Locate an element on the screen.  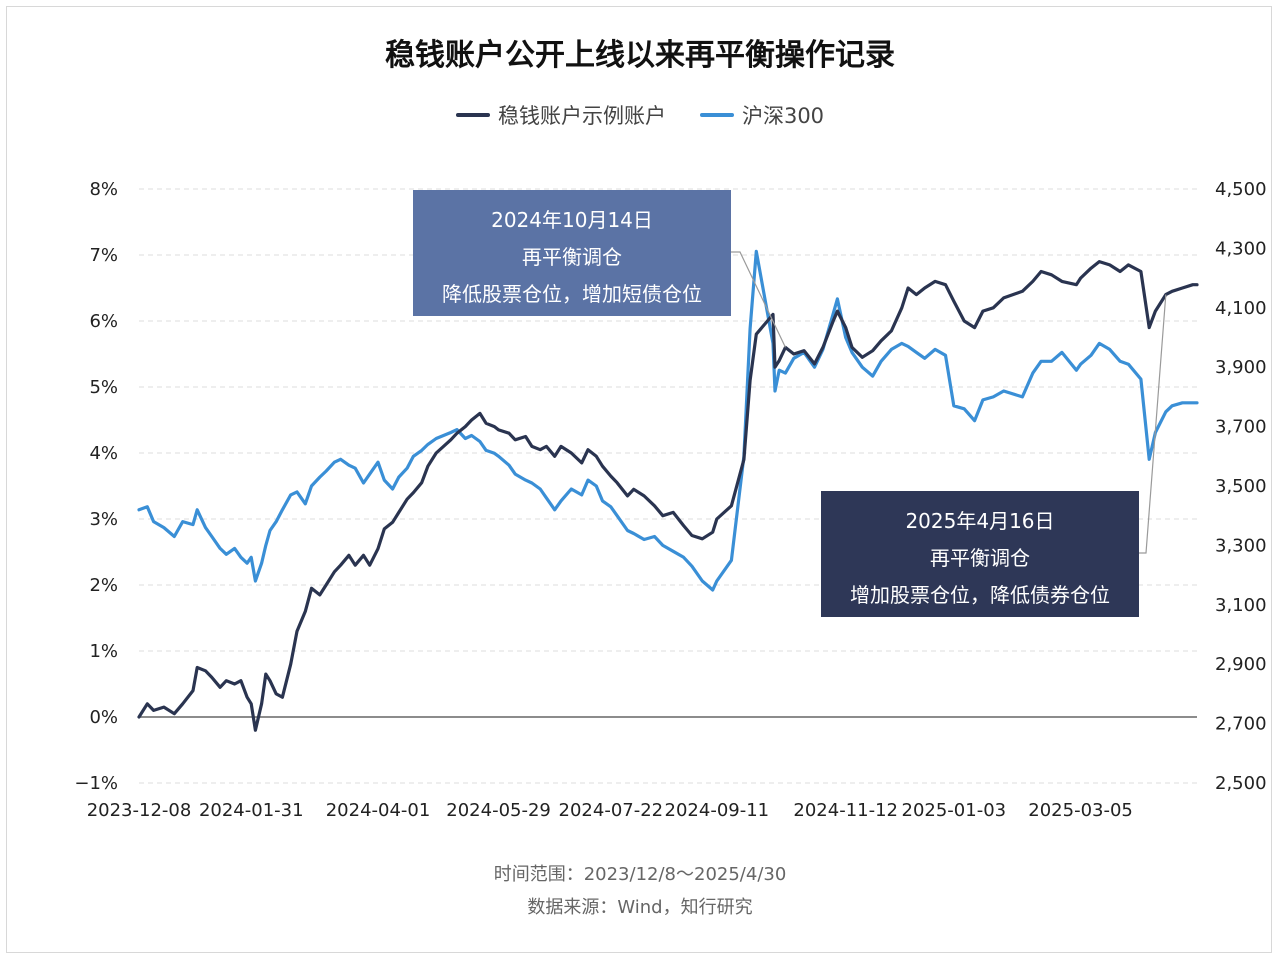
y-left-tick-label: 3% is located at coordinates (103, 519).